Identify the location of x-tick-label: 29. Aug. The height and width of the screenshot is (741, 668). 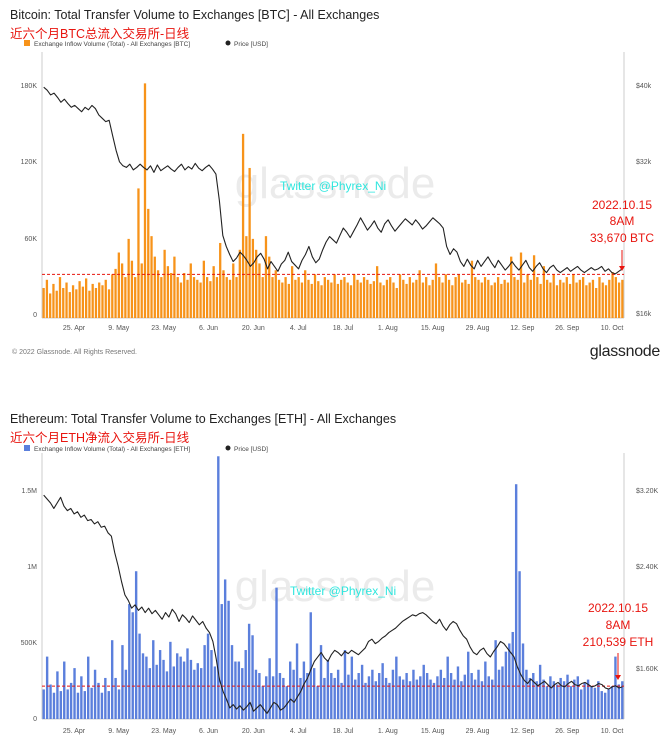
(478, 328).